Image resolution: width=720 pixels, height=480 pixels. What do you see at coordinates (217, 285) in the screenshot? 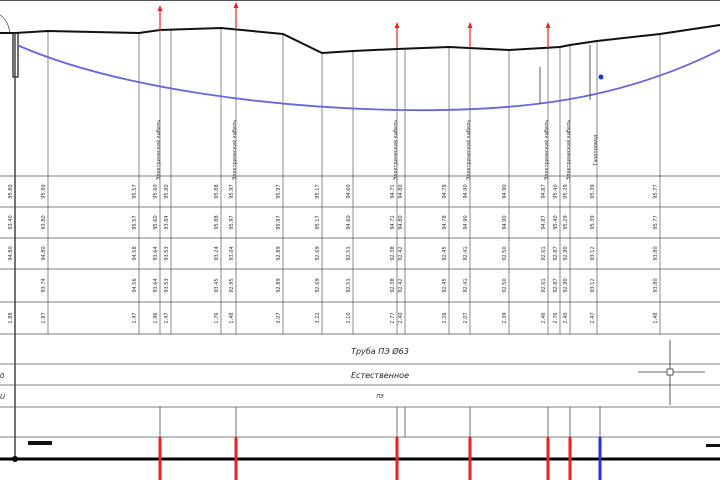
I see `station-value: 93.45` at bounding box center [217, 285].